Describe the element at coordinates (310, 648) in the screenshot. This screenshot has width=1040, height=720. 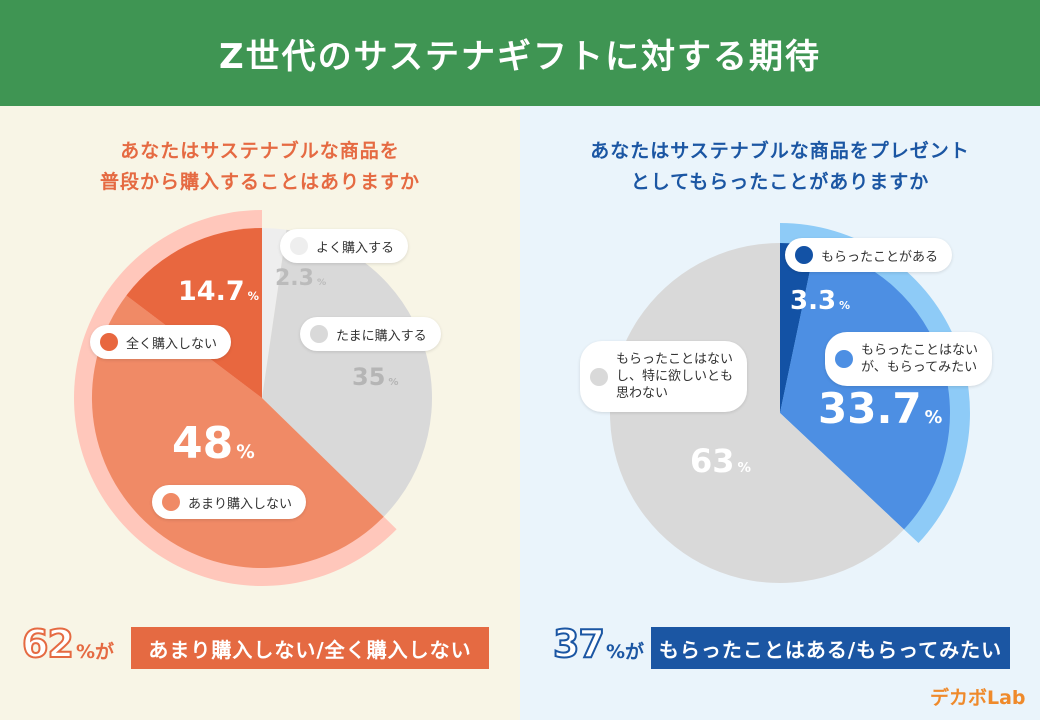
I see `left-summary-banner: あまり購入しない/全く購入しない` at that location.